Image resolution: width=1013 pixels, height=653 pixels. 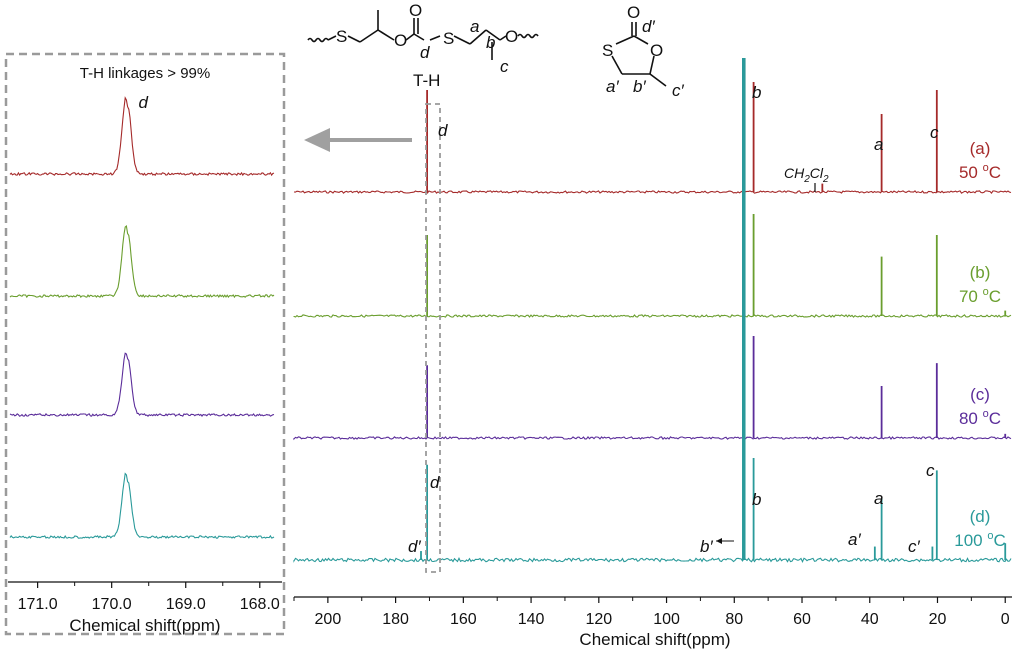 I want to click on peak-label-b-bottom: b, so click(x=756, y=499).